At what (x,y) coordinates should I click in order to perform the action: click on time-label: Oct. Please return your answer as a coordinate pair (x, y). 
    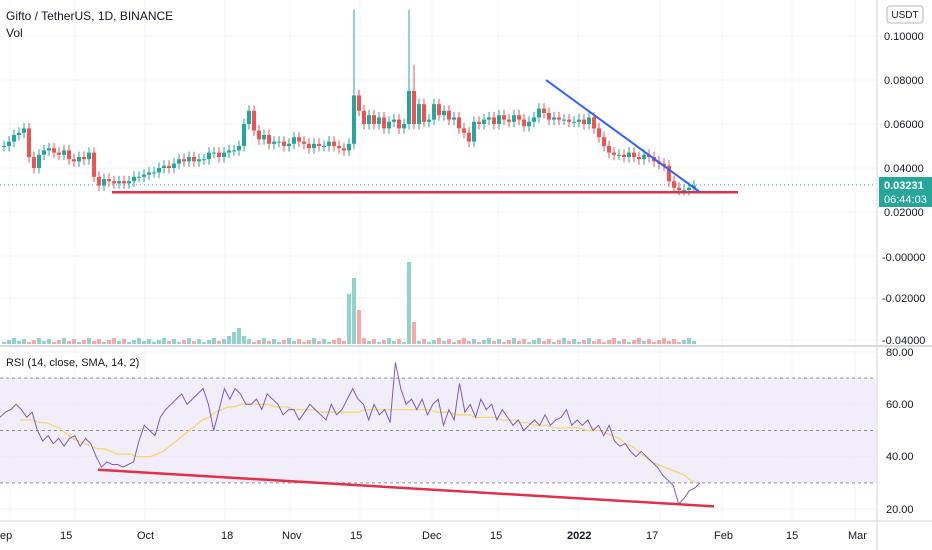
    Looking at the image, I should click on (145, 536).